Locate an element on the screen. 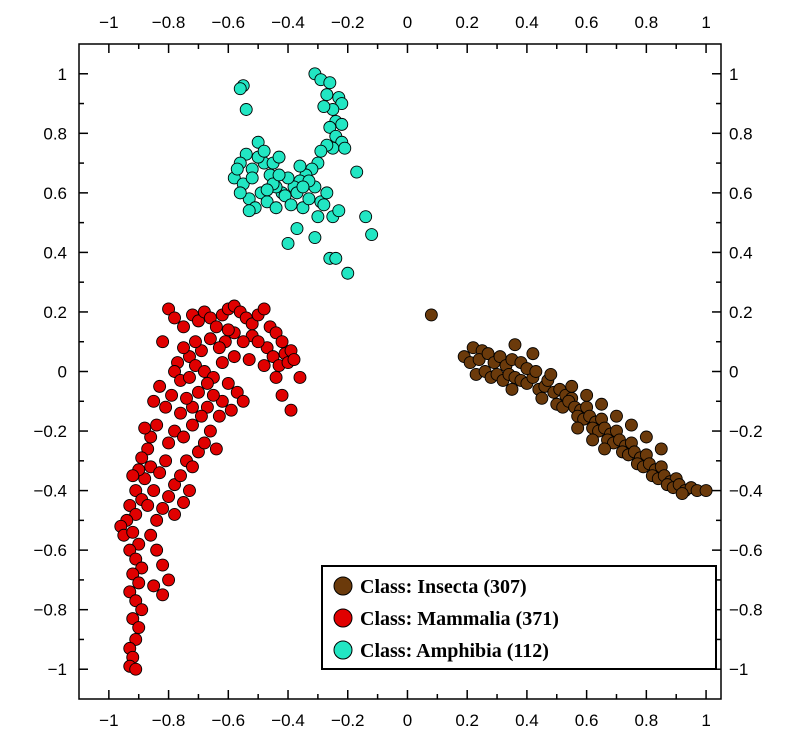 Image resolution: width=804 pixels, height=749 pixels. x-tick-label-bottom: −0.4 is located at coordinates (288, 720).